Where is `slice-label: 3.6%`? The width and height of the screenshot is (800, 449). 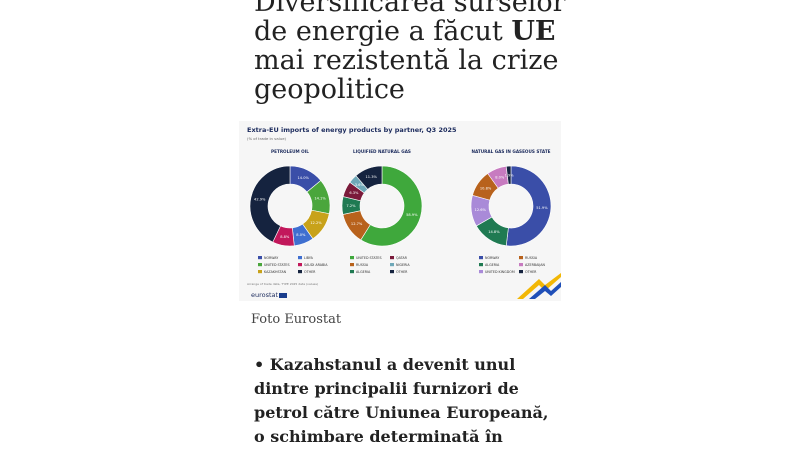 slice-label: 3.6% is located at coordinates (360, 185).